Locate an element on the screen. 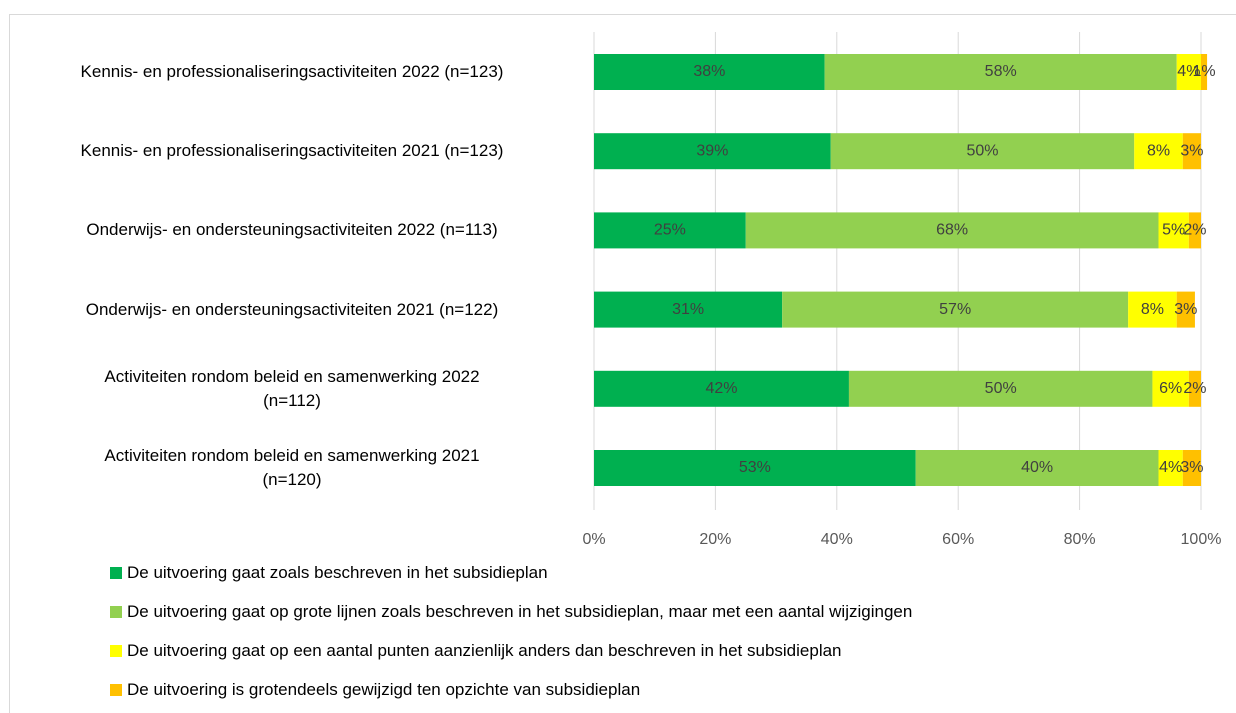 The width and height of the screenshot is (1236, 713). data-label: 42% is located at coordinates (721, 388).